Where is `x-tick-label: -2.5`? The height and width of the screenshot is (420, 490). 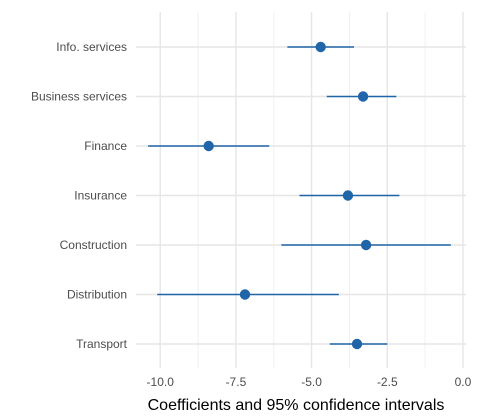
x-tick-label: -2.5 is located at coordinates (387, 382).